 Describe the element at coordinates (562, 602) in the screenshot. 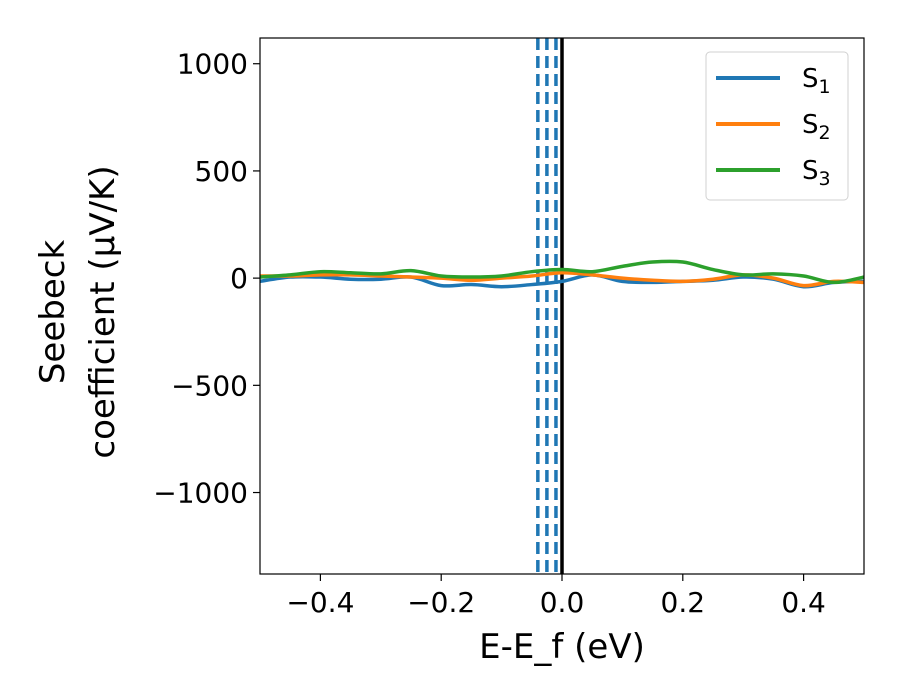

I see `x-tick-label: 0.0` at that location.